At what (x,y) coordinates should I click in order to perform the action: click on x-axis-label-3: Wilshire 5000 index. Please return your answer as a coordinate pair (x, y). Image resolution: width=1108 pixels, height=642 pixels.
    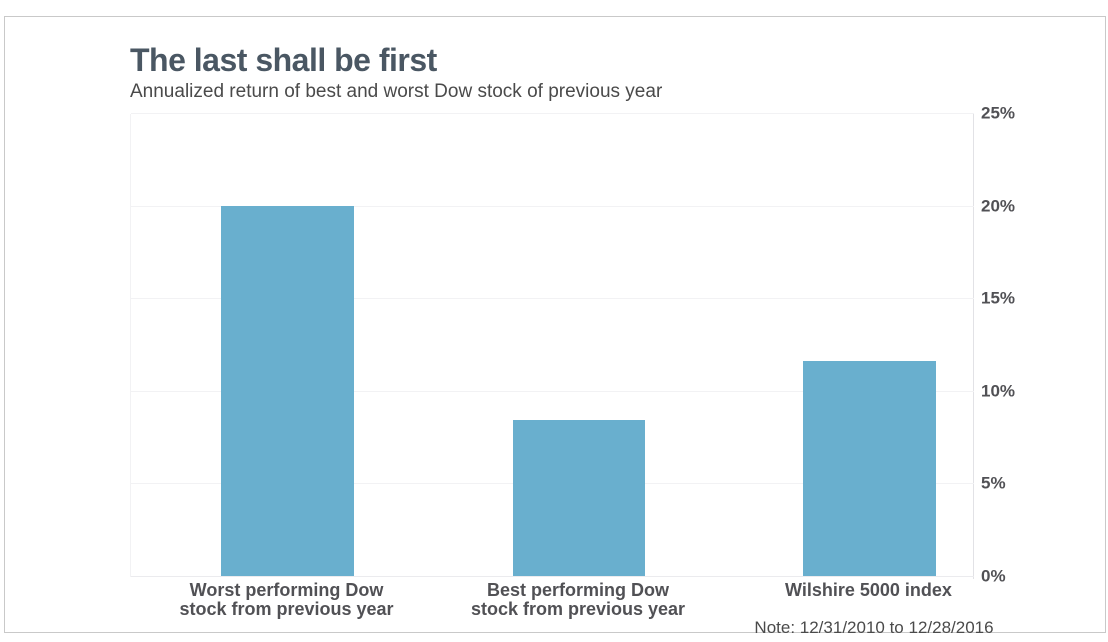
    Looking at the image, I should click on (868, 590).